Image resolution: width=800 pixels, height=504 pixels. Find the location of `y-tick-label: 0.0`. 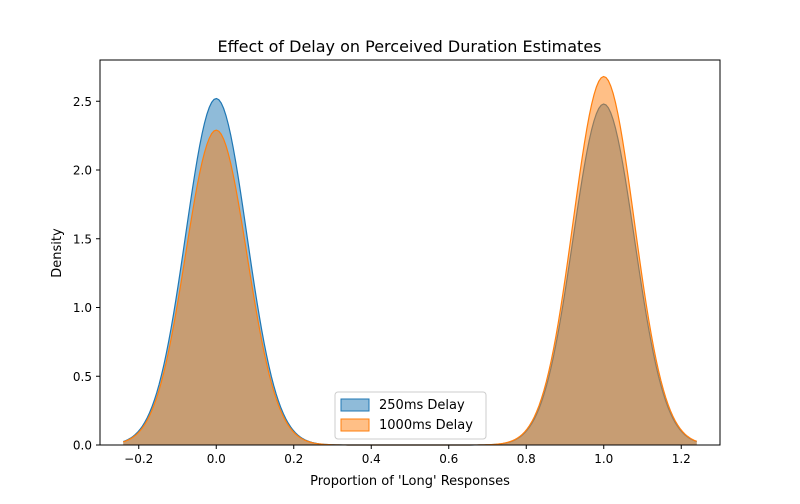

y-tick-label: 0.0 is located at coordinates (82, 446).